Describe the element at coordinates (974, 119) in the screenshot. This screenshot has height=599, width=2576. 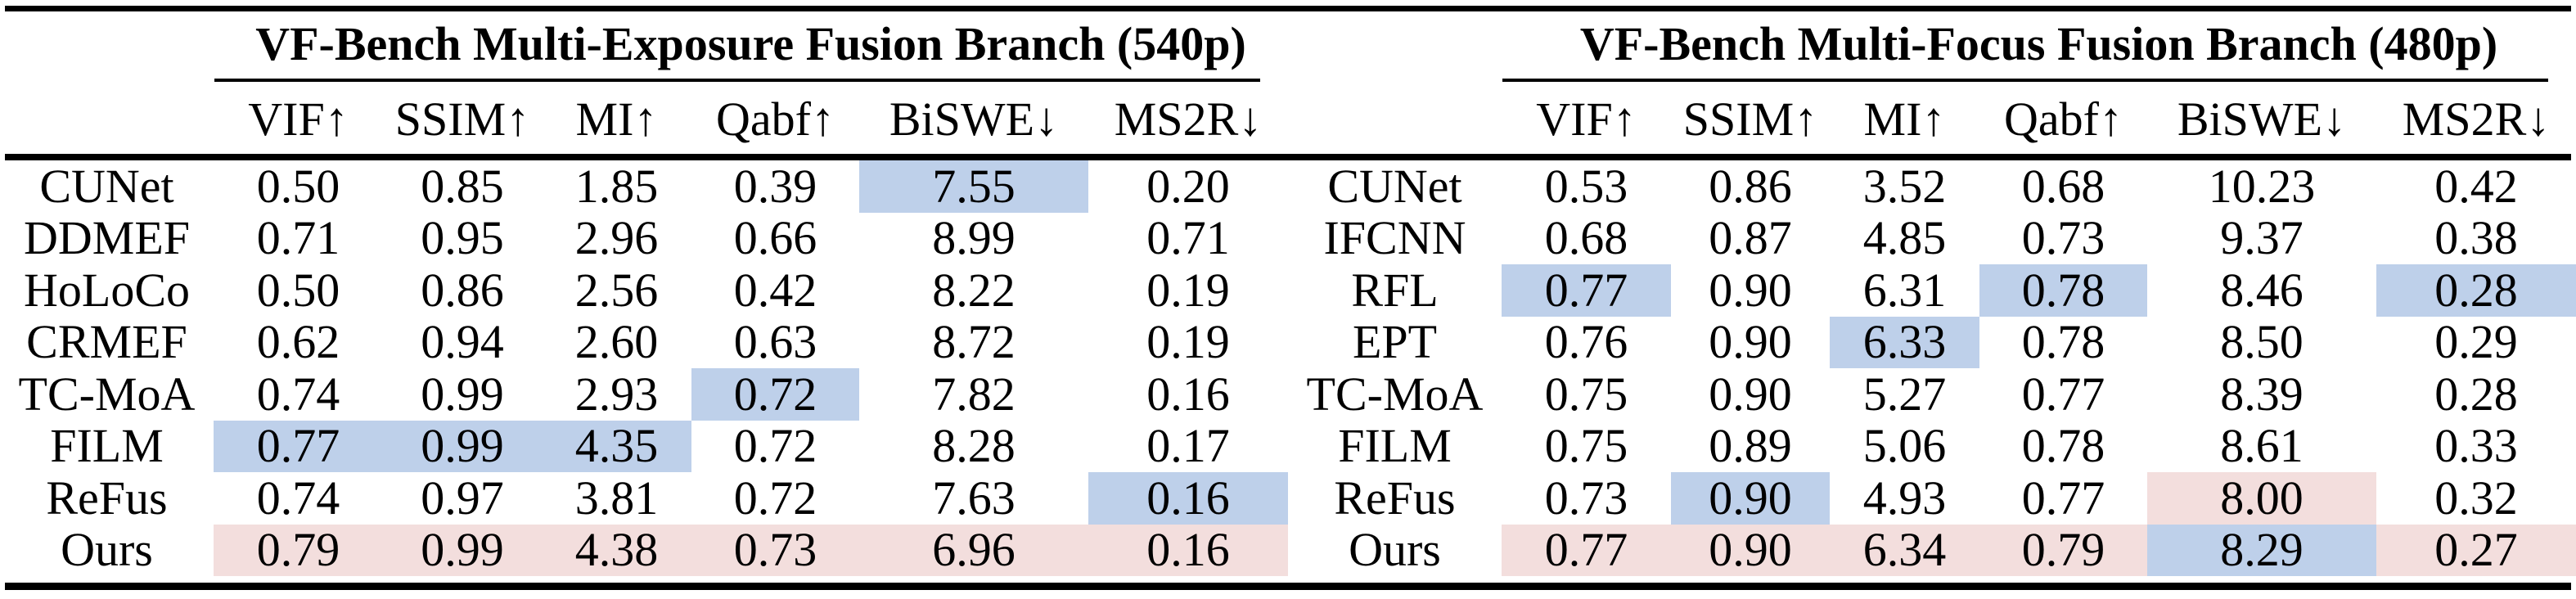
I see `column-header: BiSWE↓` at that location.